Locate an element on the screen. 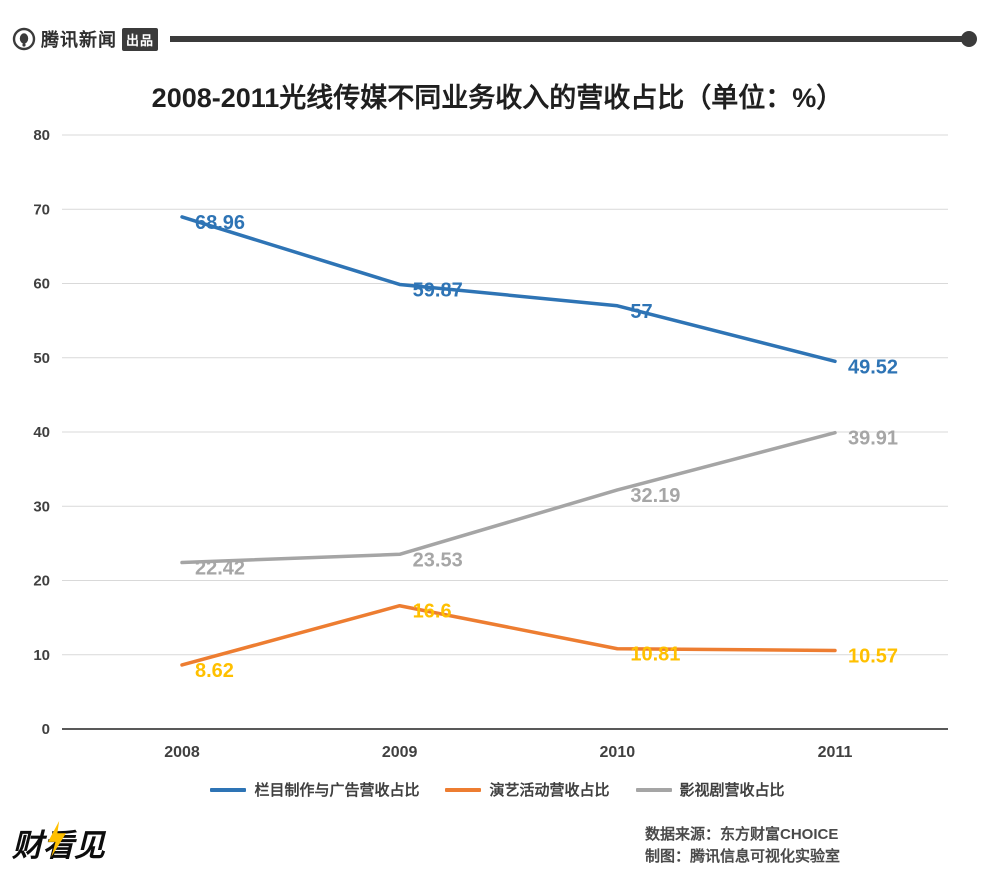 This screenshot has width=995, height=874. data-label: 23.53 is located at coordinates (438, 560).